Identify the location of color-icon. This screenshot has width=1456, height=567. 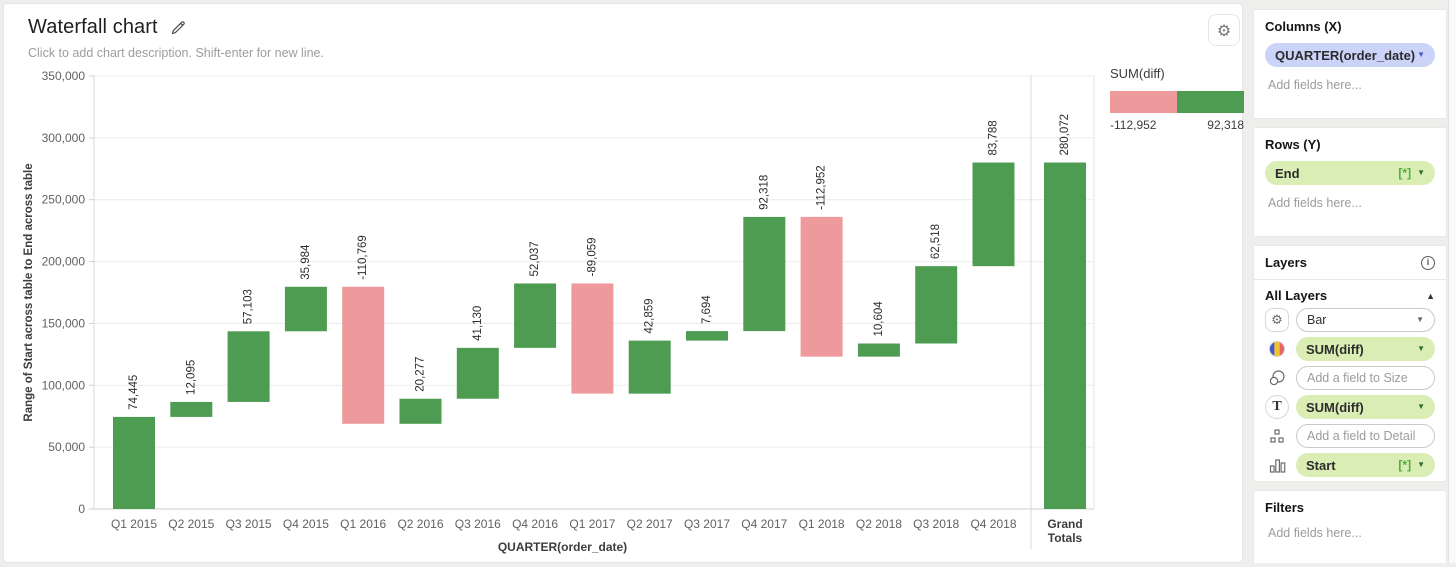
(1277, 349).